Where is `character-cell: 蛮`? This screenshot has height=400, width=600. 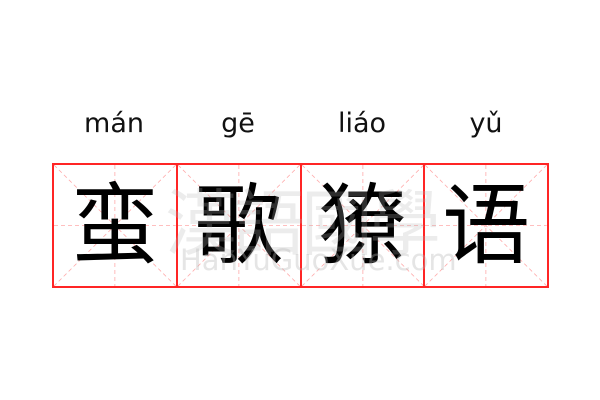 character-cell: 蛮 is located at coordinates (116, 225).